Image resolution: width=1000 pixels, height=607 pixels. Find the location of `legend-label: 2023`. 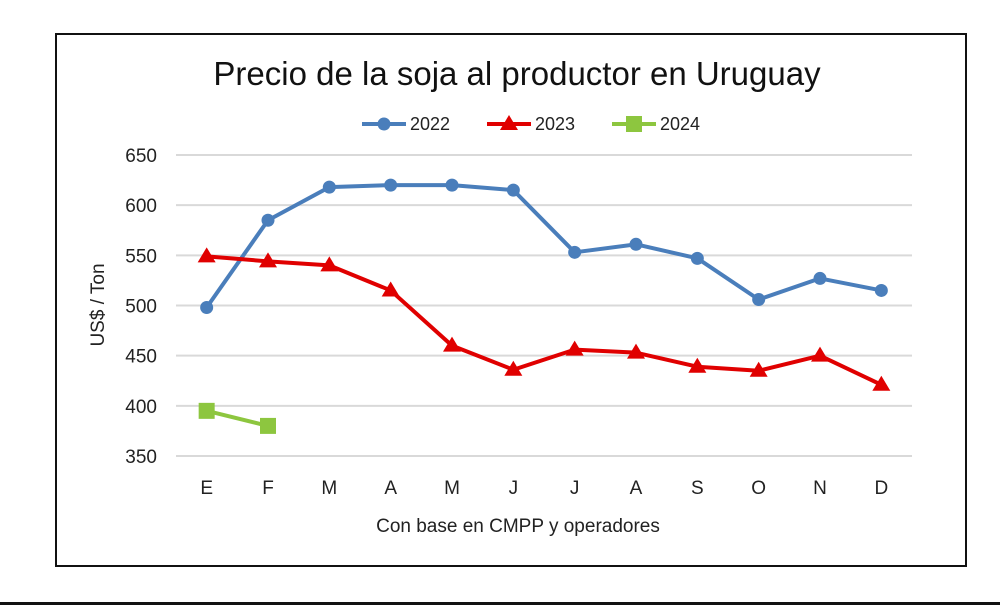

legend-label: 2023 is located at coordinates (555, 124).